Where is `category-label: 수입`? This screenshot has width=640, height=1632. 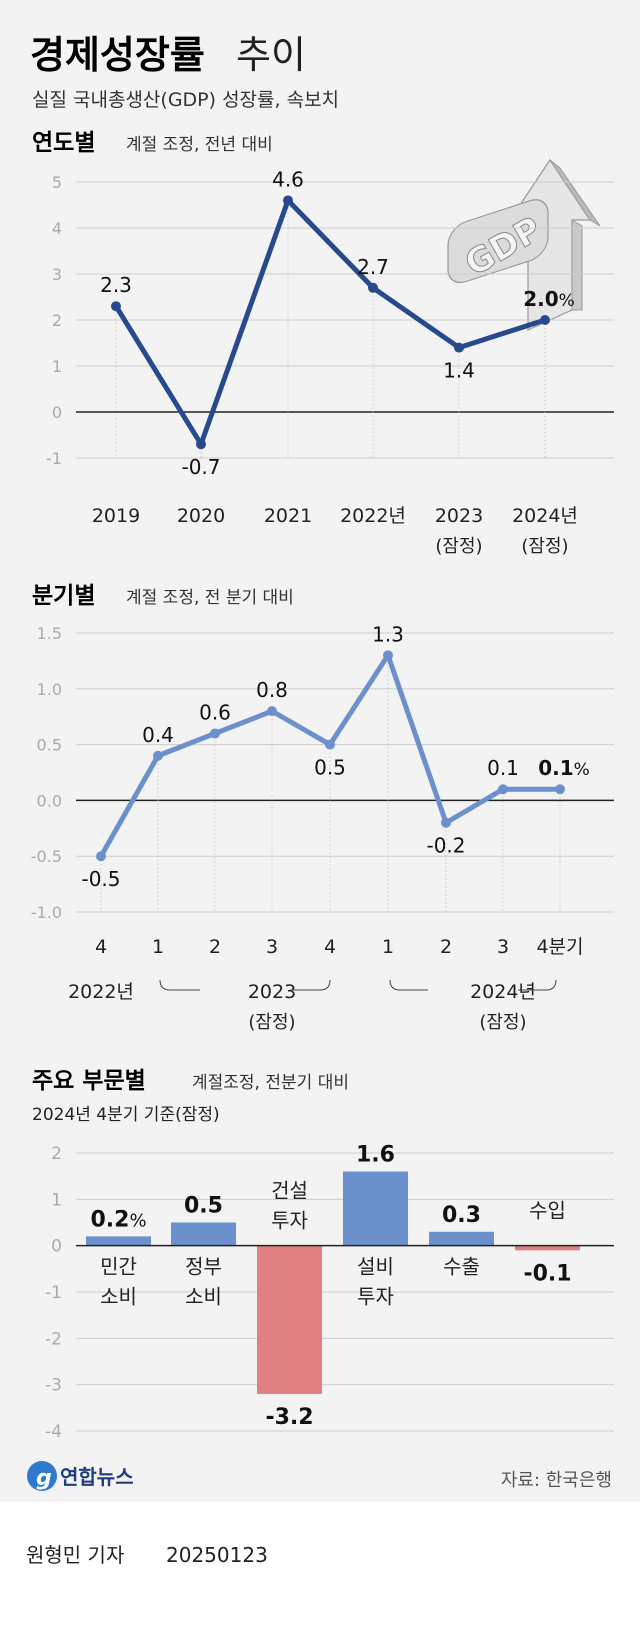 category-label: 수입 is located at coordinates (547, 1211).